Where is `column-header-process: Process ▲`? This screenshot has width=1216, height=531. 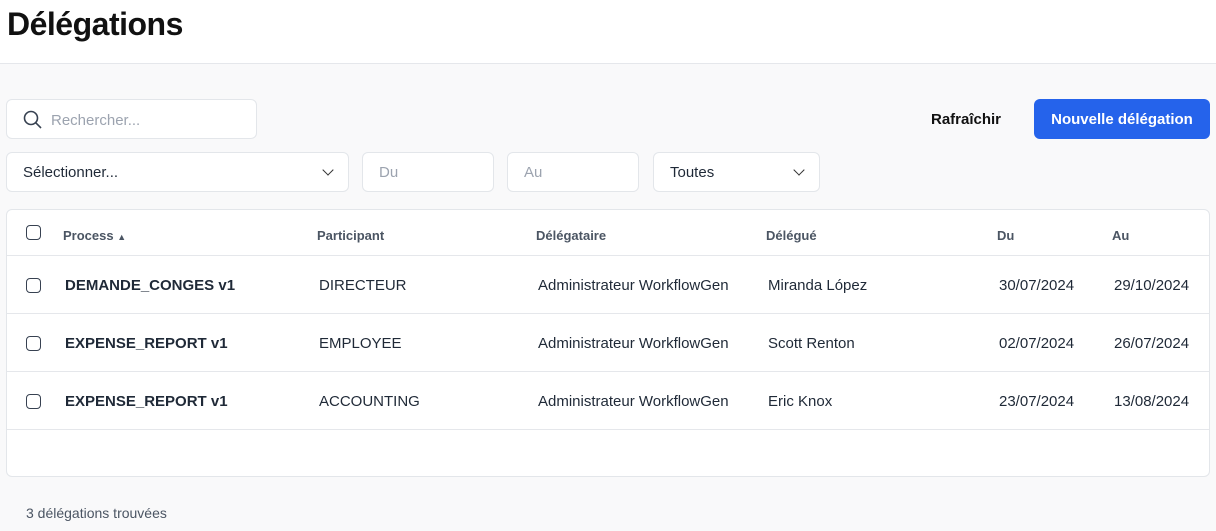 column-header-process: Process ▲ is located at coordinates (94, 235).